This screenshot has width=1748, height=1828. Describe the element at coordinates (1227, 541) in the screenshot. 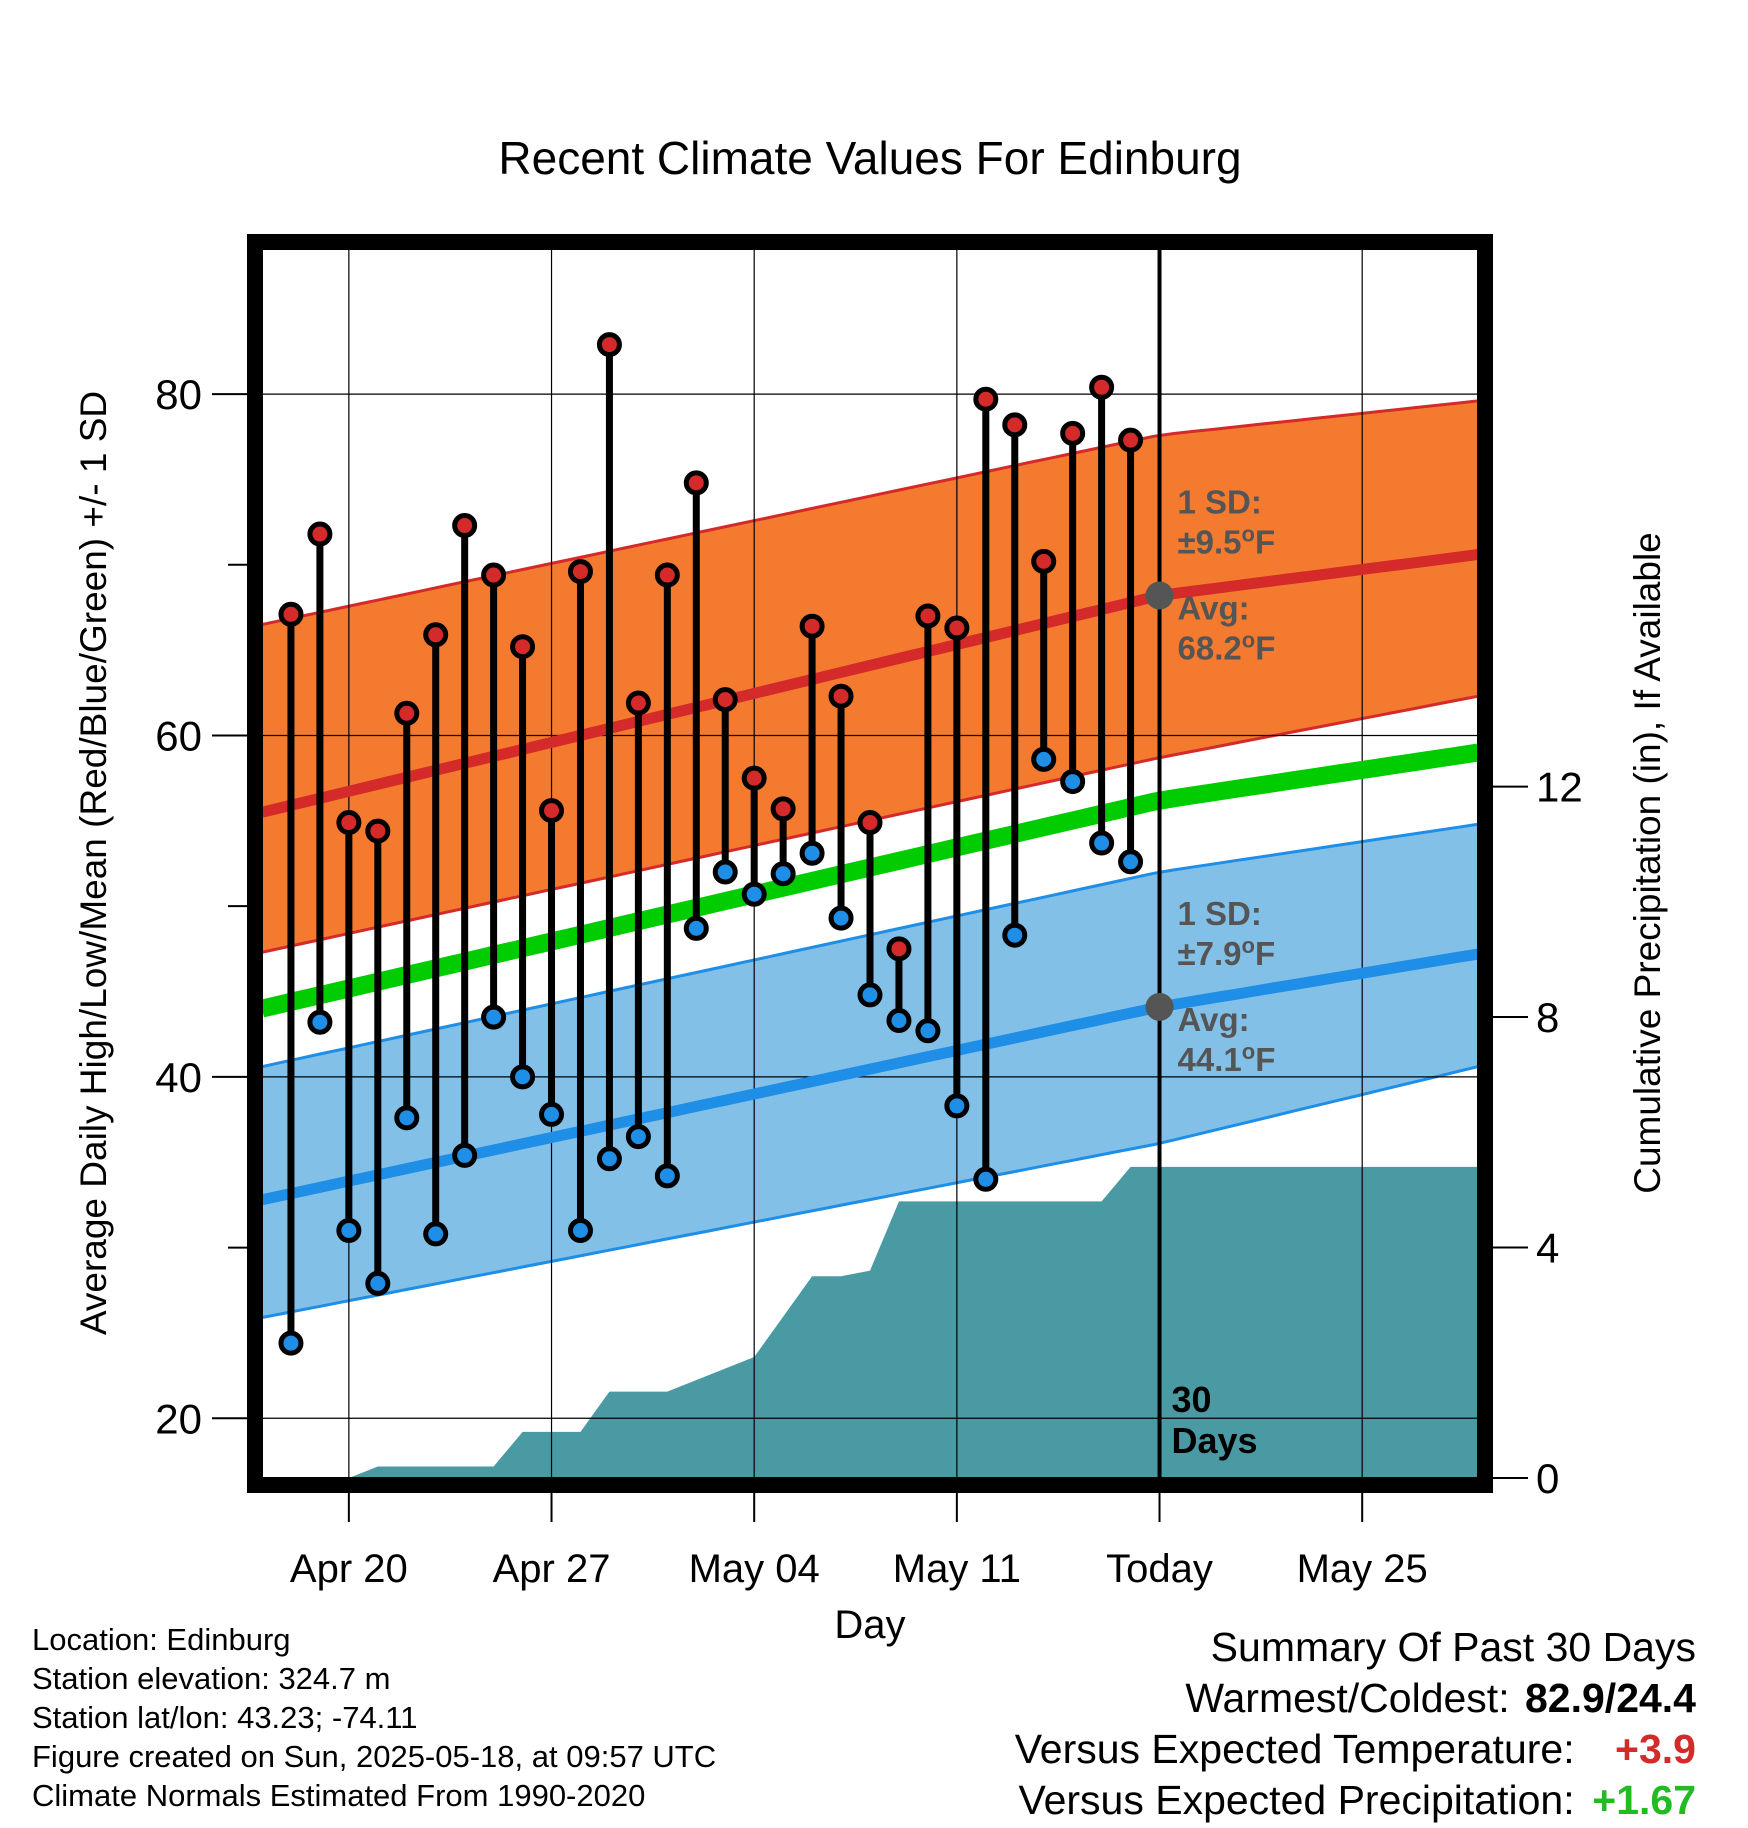

I see `high-sd-value: ±9.5oF` at that location.